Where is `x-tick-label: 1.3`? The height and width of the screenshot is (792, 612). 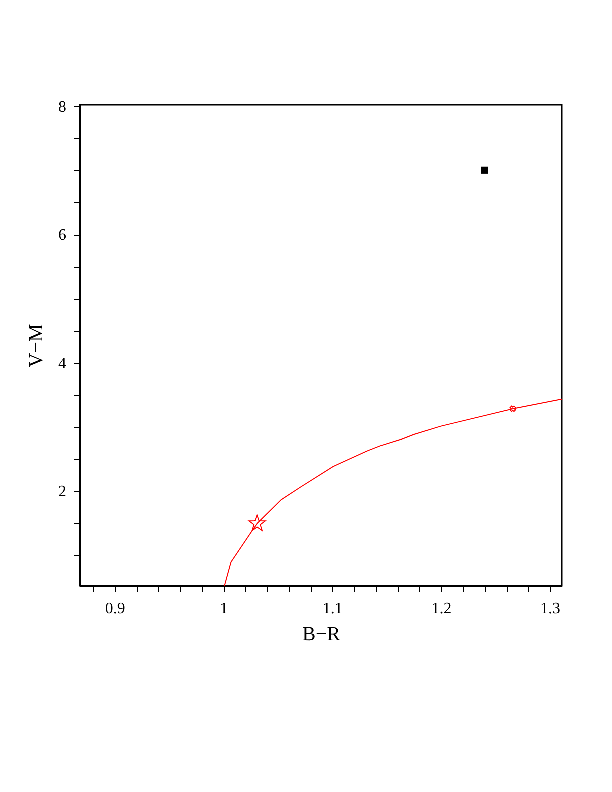 x-tick-label: 1.3 is located at coordinates (550, 609).